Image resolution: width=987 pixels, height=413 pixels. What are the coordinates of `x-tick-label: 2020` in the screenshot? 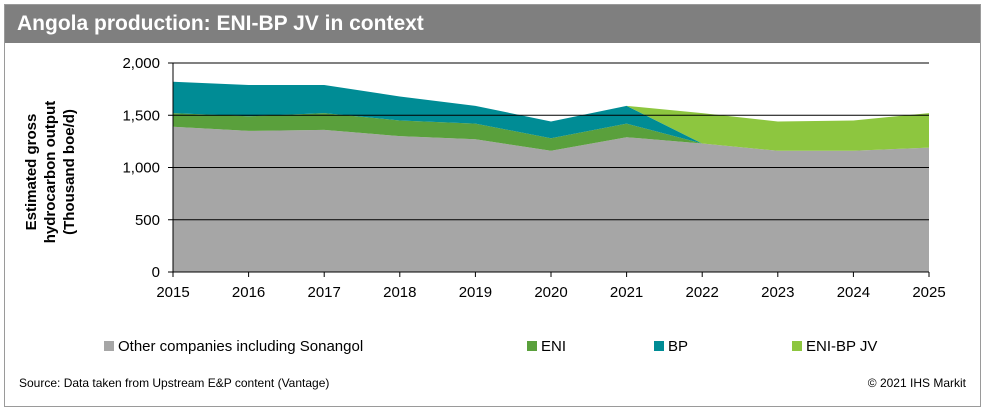 It's located at (550, 292).